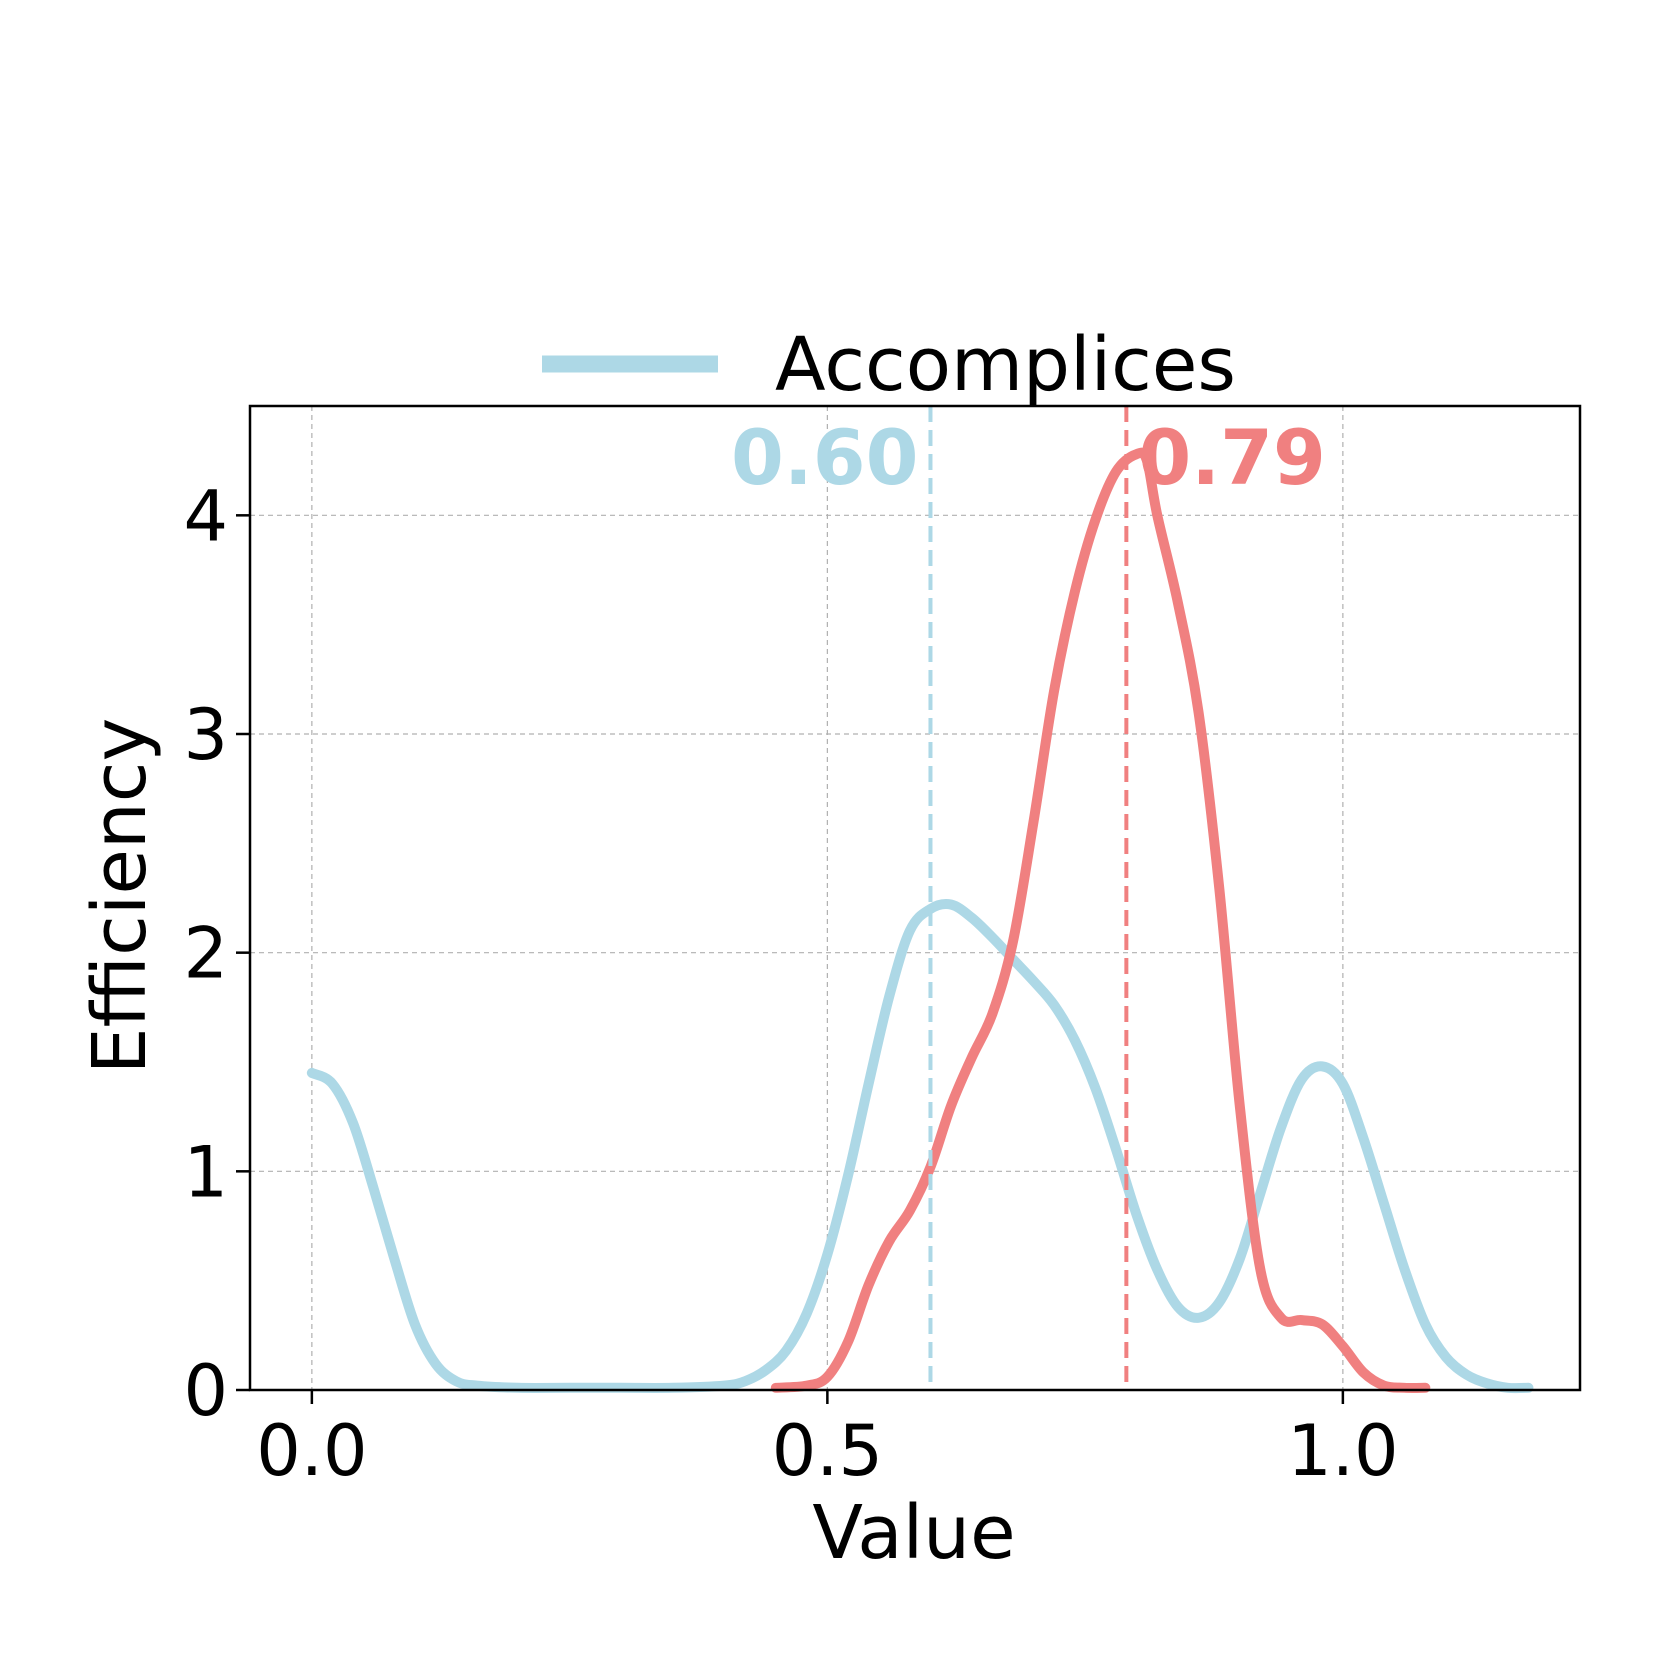 The image size is (1661, 1661). Describe the element at coordinates (1232, 457) in the screenshot. I see `vline-label-2: 0.79` at that location.